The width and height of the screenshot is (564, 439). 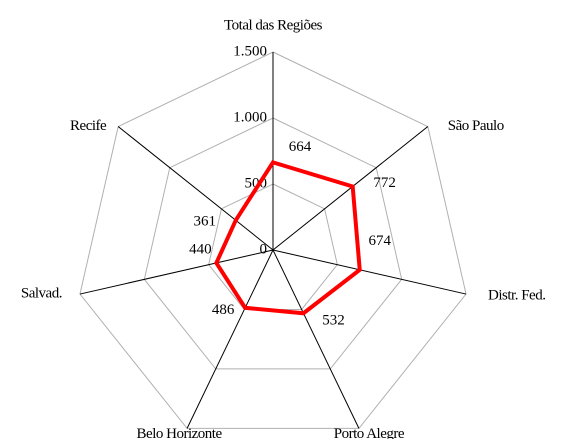 I want to click on tick-label: 1.500, so click(x=250, y=51).